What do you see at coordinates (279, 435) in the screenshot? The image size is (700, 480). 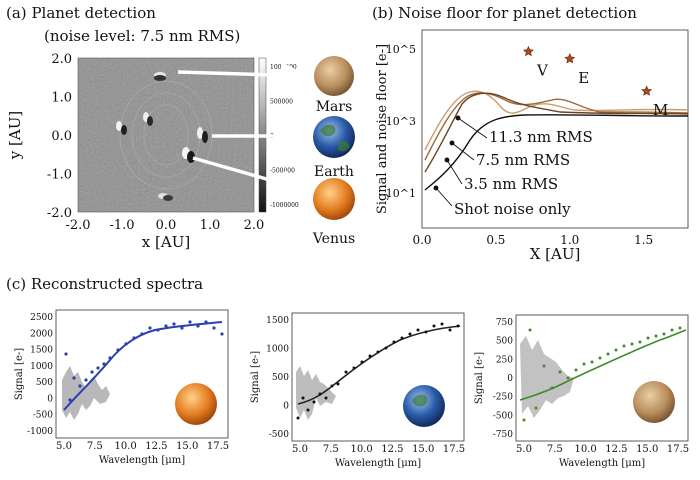 I see `spectrum-y-tick: -500` at bounding box center [279, 435].